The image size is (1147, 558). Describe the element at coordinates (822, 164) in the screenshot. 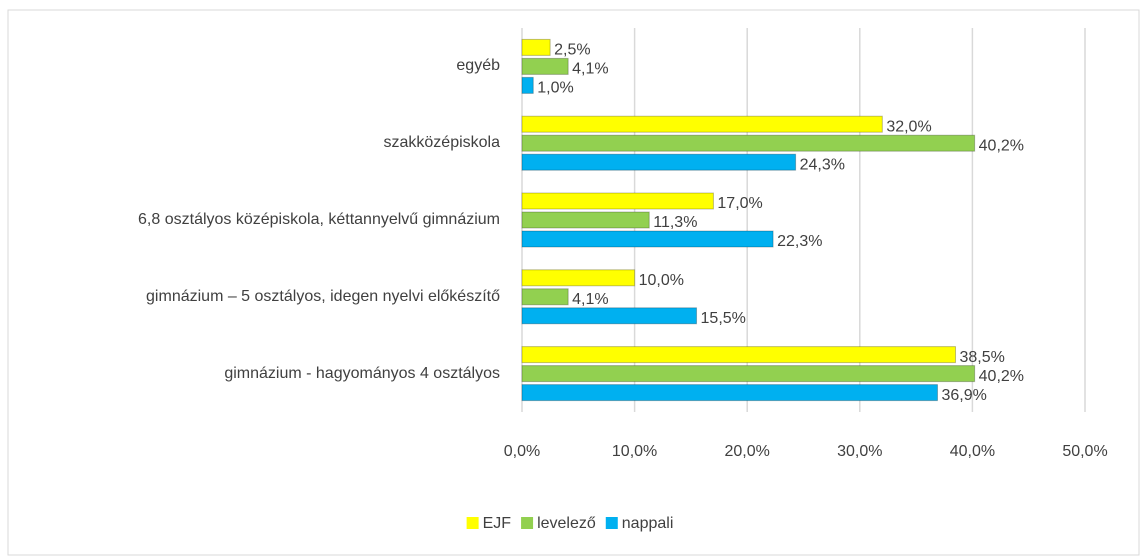

I see `data-label: 24,3%` at that location.